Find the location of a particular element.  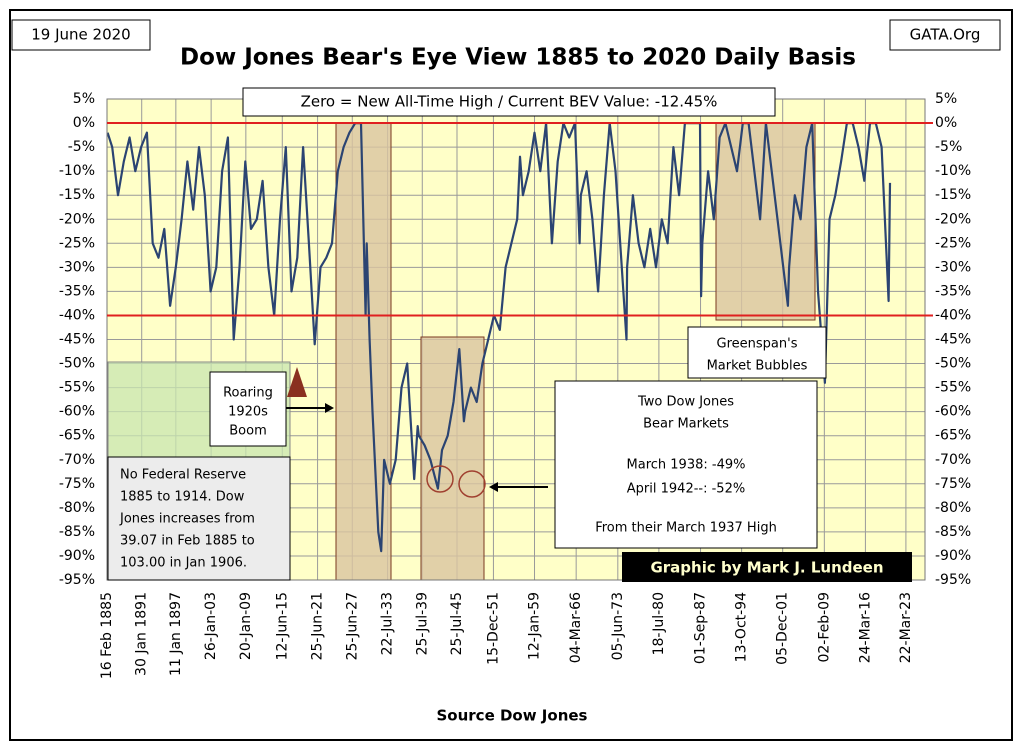

site: GATA.Org is located at coordinates (945, 35).